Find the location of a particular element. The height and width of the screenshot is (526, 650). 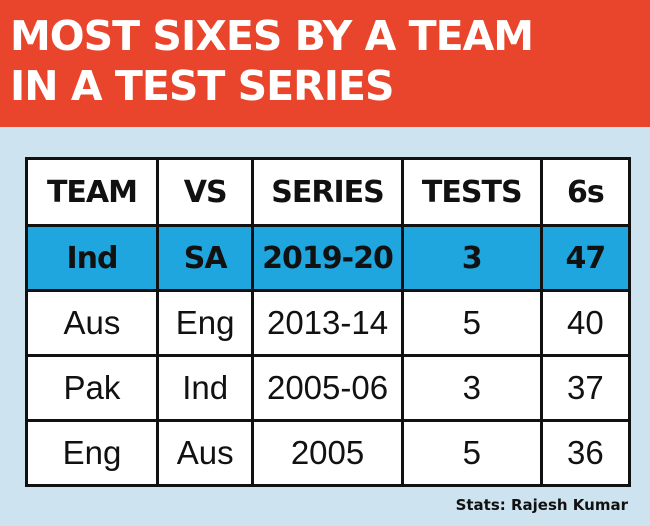

cell-sixes: 37 is located at coordinates (585, 388).